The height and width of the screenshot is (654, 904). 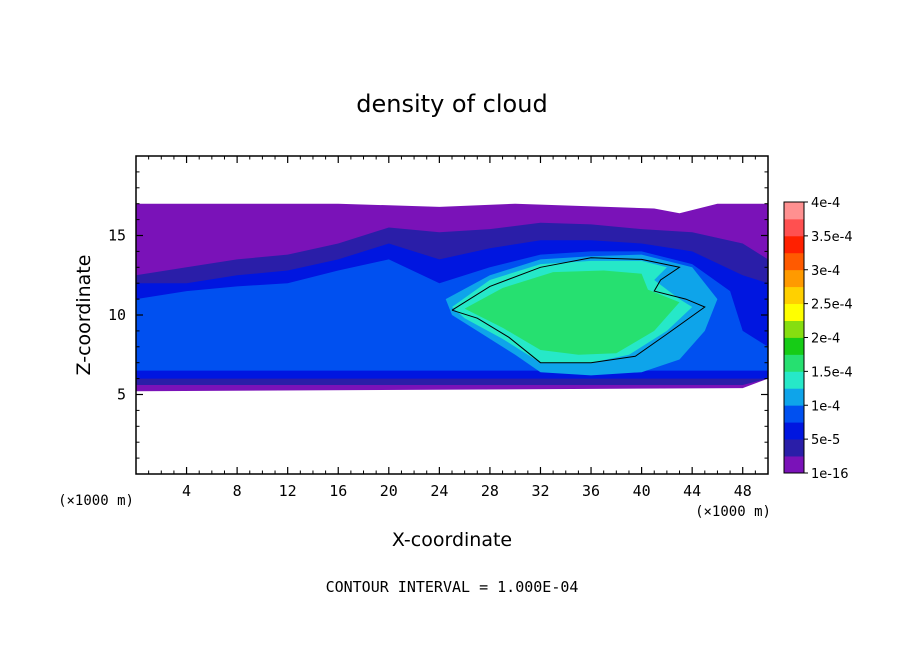 I want to click on x-axis-label: X-coordinate, so click(x=452, y=540).